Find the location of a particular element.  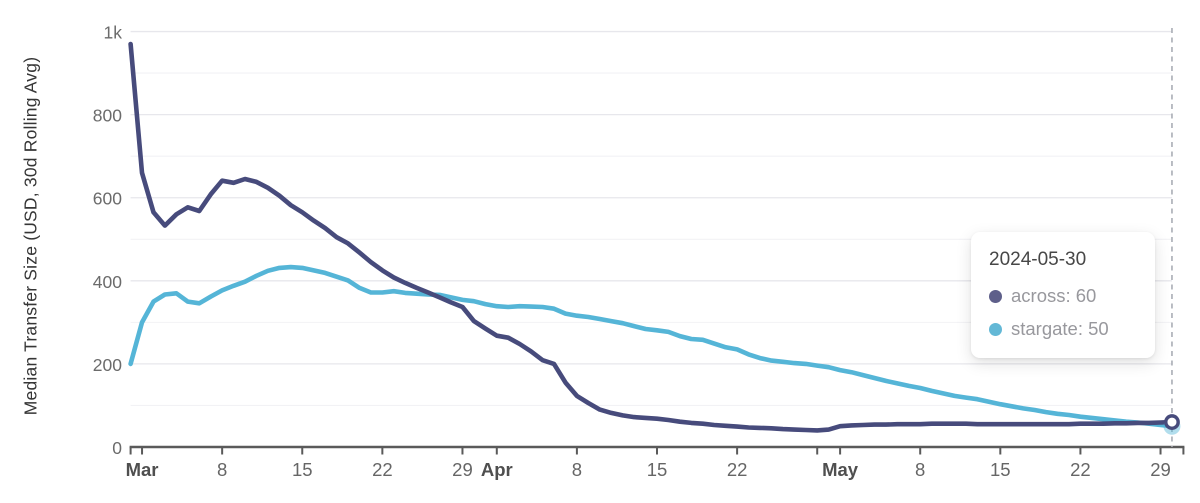

x-tick-label: Apr is located at coordinates (497, 469).